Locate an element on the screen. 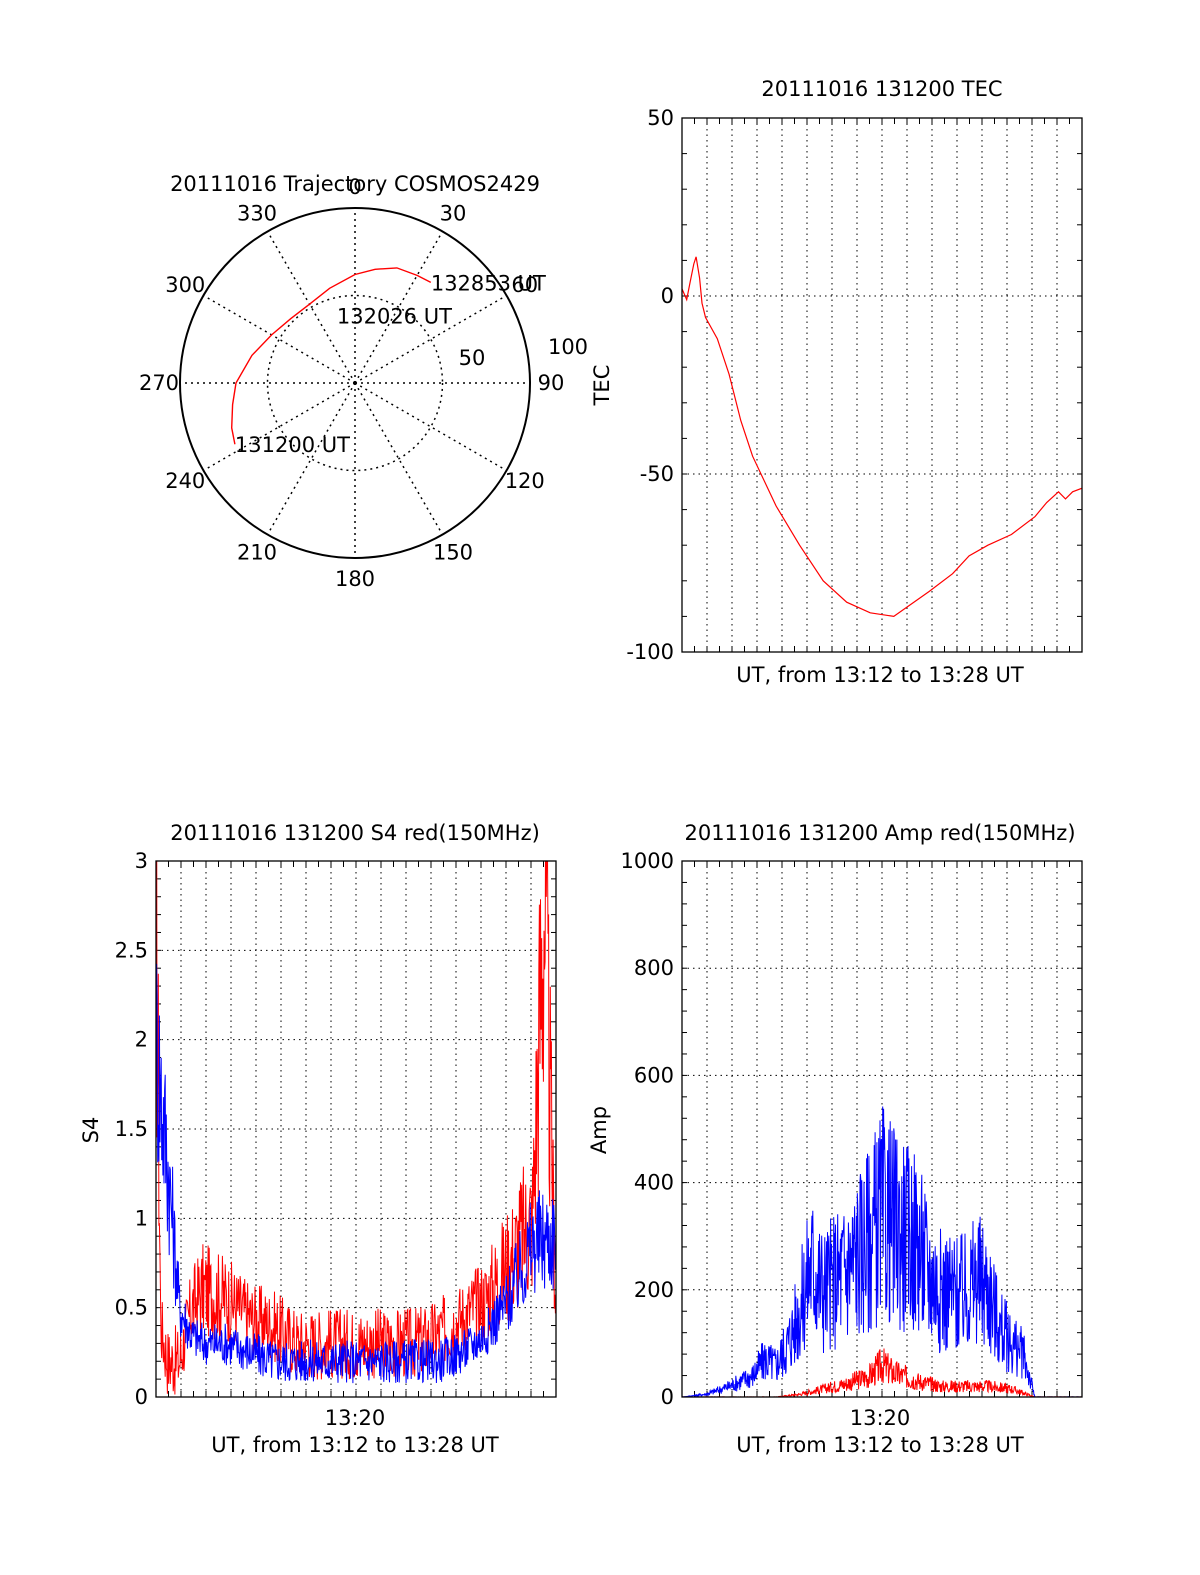 This screenshot has height=1575, width=1200. azimuth-tick-label: 210 is located at coordinates (257, 553).